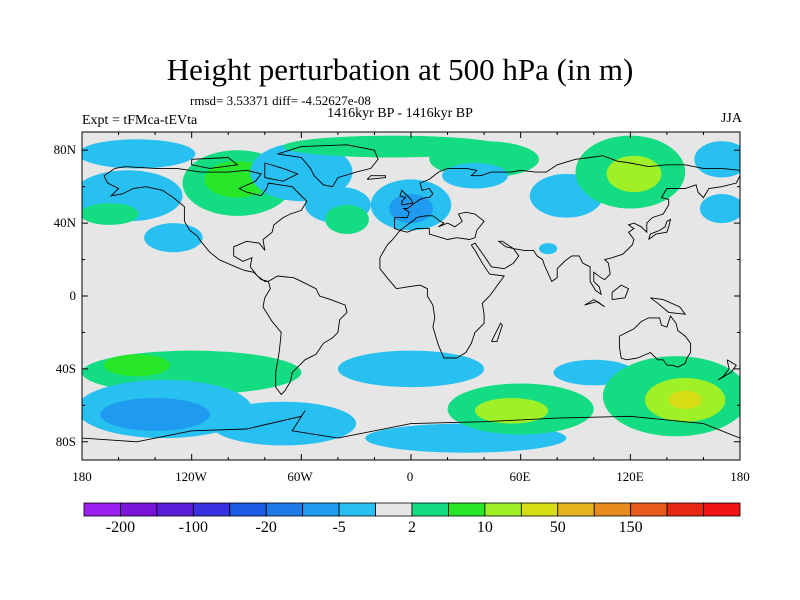 The width and height of the screenshot is (800, 600). What do you see at coordinates (484, 527) in the screenshot?
I see `colorbar-label: 10` at bounding box center [484, 527].